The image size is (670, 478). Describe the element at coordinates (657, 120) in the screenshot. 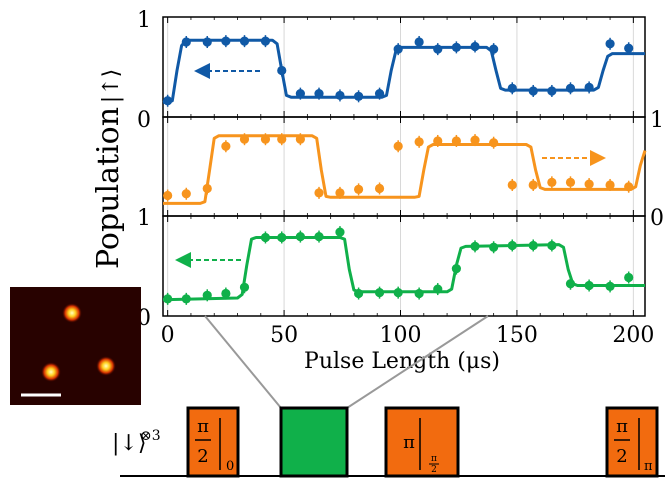

I see `y-tick-label-right: 1` at that location.